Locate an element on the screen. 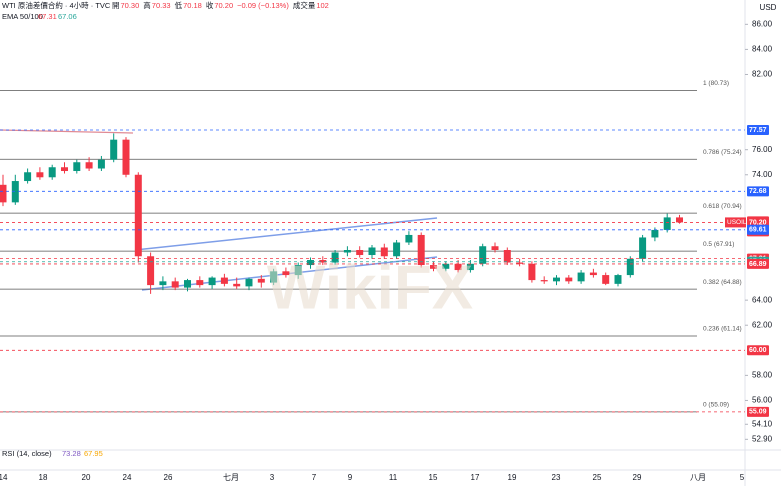 The width and height of the screenshot is (781, 486). x-tick-label: 八月 is located at coordinates (698, 477).